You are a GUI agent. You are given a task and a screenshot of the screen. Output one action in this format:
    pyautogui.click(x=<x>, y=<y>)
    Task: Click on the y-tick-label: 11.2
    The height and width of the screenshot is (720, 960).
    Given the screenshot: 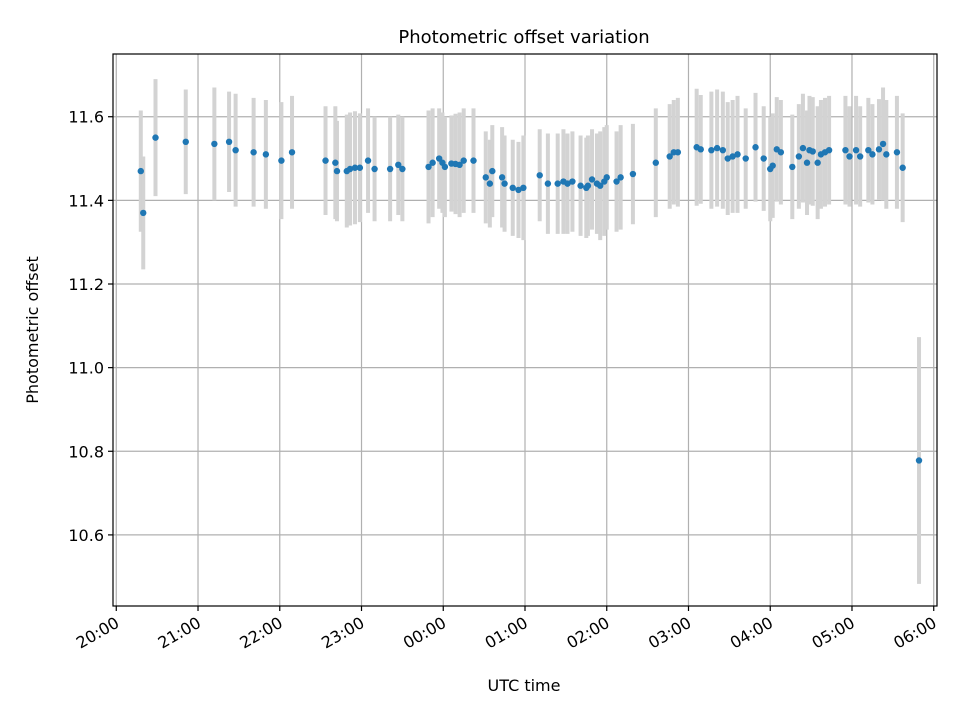 What is the action you would take?
    pyautogui.click(x=86, y=284)
    